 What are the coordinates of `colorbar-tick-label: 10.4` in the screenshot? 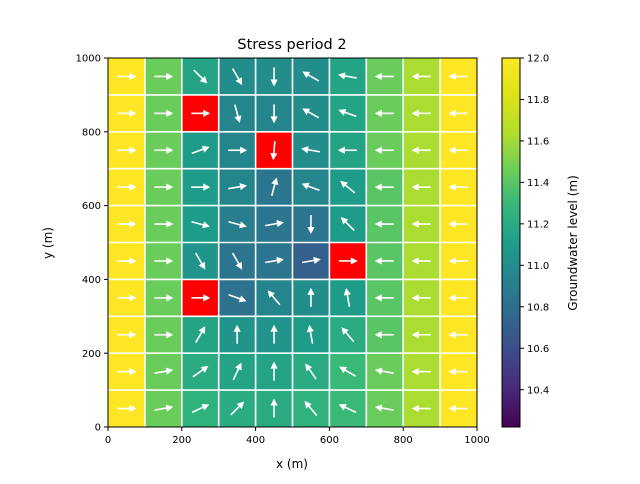 It's located at (538, 390).